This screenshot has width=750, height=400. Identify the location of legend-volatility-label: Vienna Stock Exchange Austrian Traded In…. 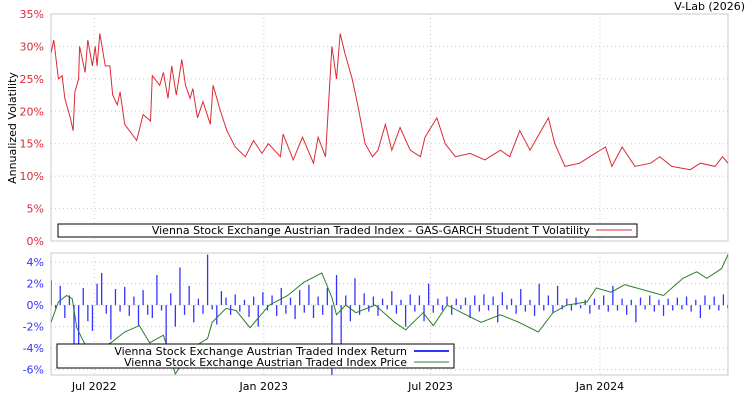
(371, 230).